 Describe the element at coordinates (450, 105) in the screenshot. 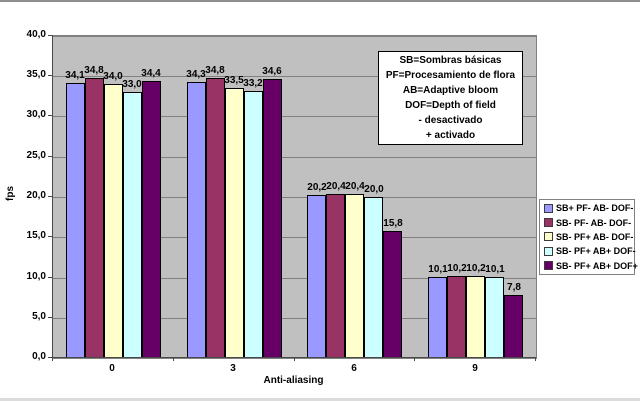

I see `annotation-line: DOF=Depth of field` at that location.